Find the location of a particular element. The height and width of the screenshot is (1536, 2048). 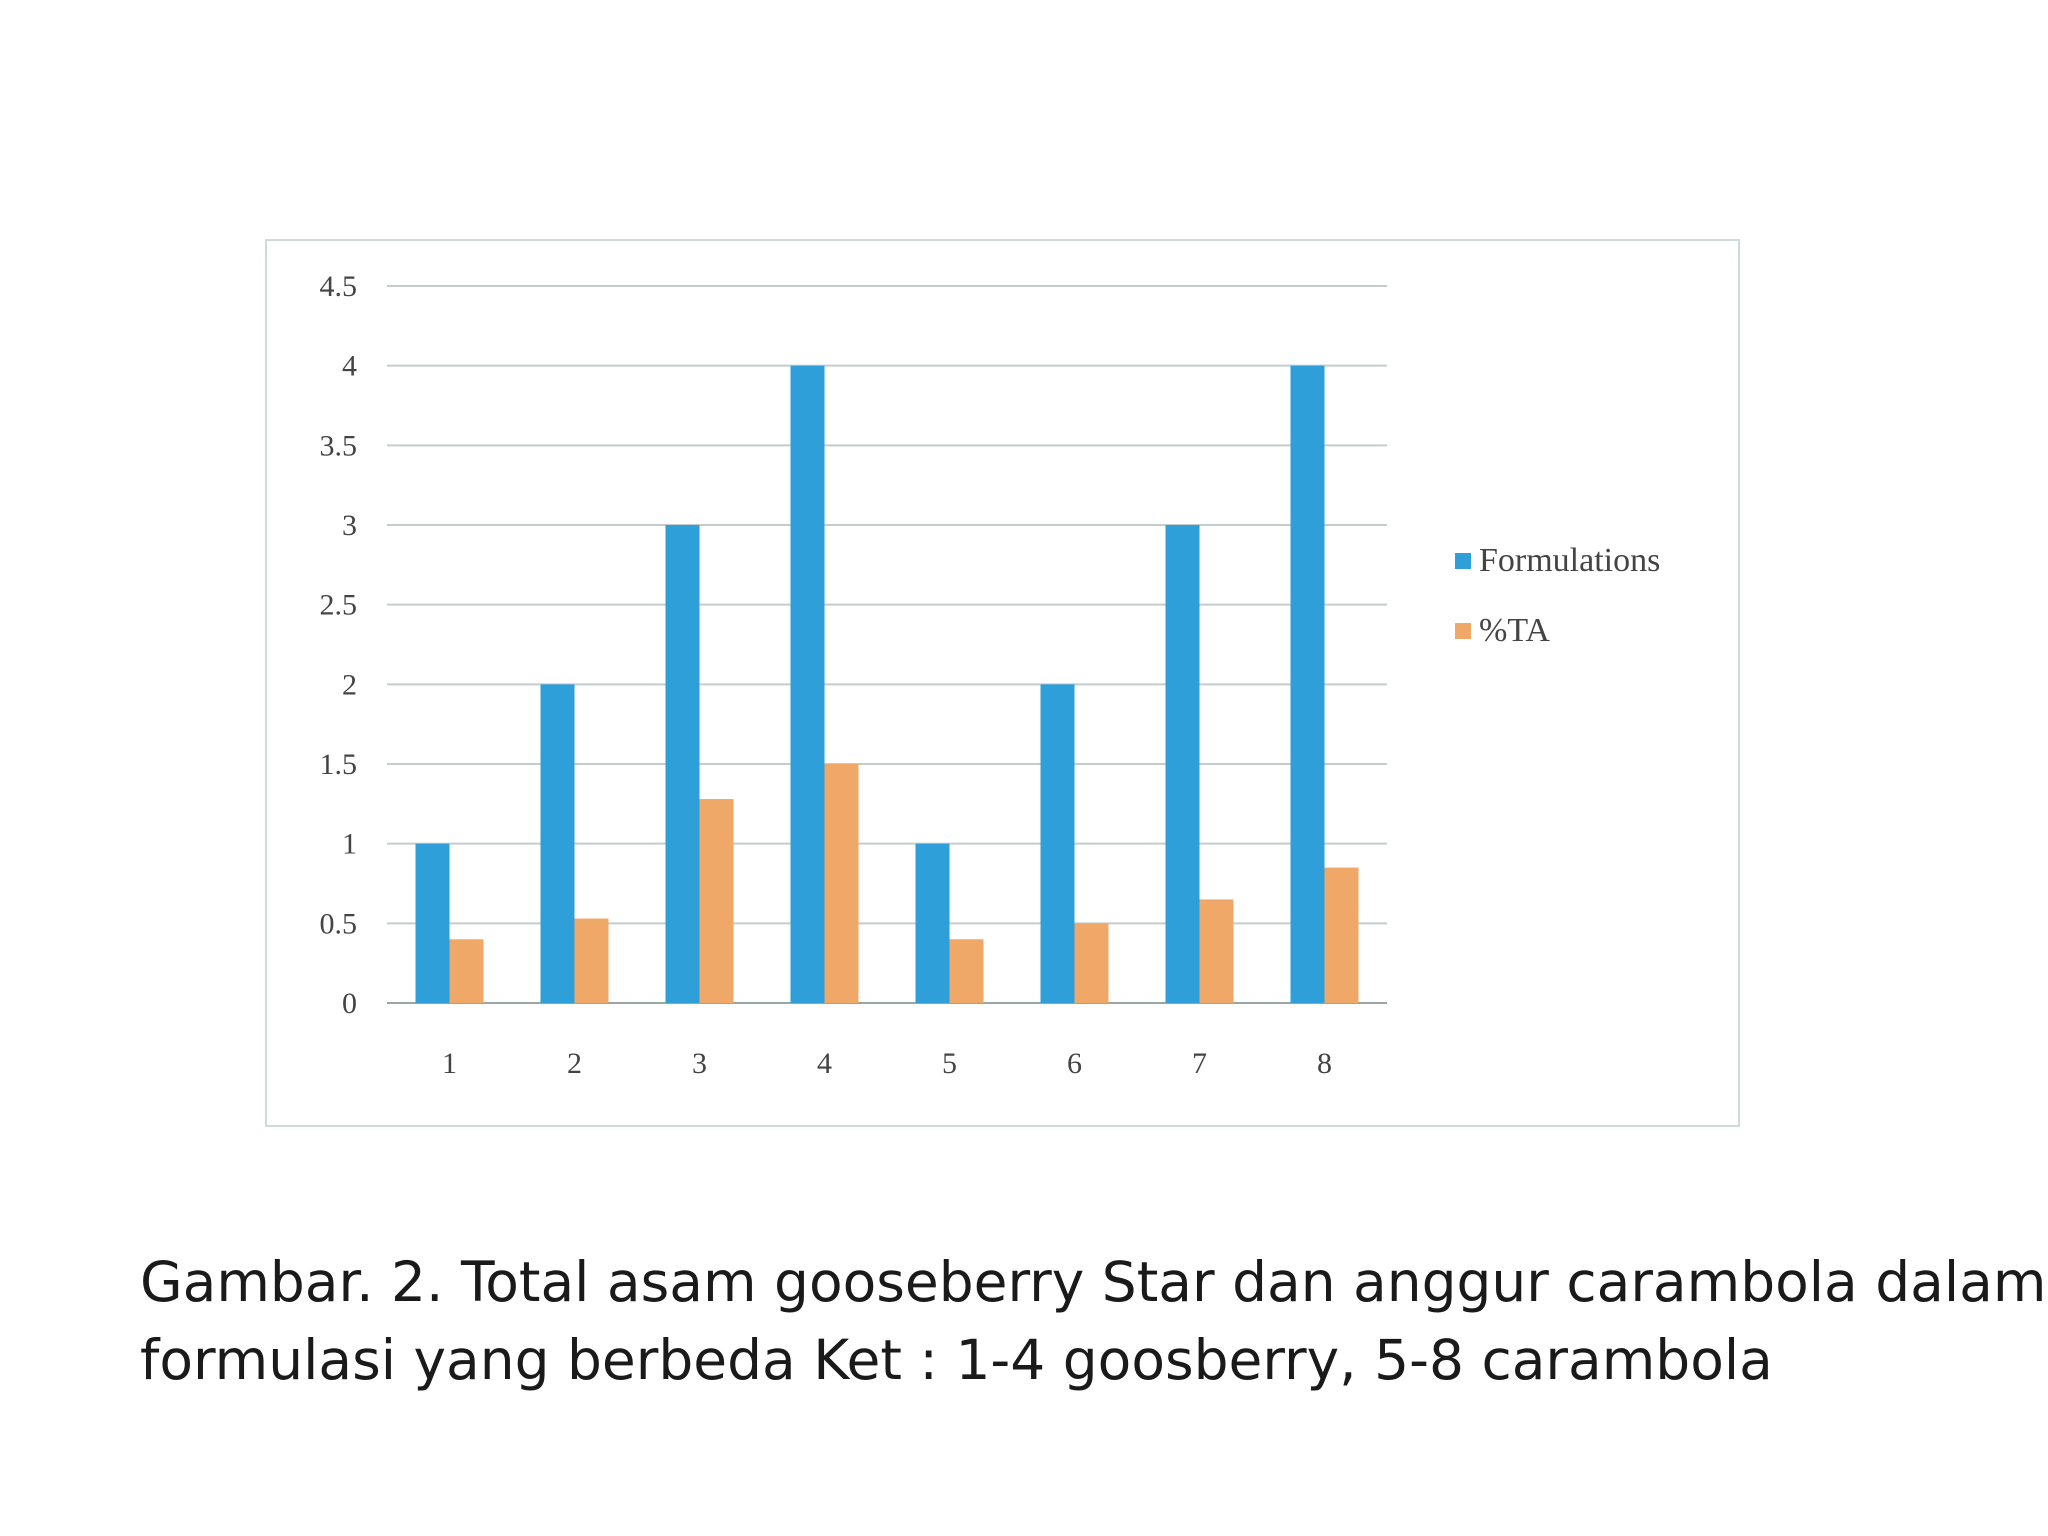

x-tick-label: 7 is located at coordinates (1199, 1063).